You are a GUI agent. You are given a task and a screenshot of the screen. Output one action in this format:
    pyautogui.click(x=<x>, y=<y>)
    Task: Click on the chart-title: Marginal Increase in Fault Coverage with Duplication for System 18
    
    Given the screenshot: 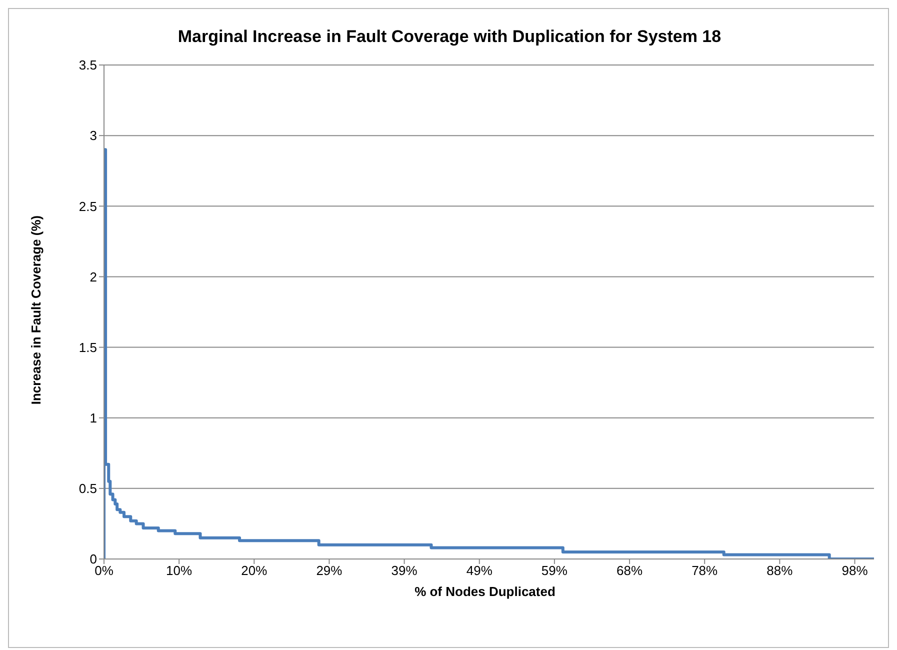 What is the action you would take?
    pyautogui.click(x=449, y=37)
    